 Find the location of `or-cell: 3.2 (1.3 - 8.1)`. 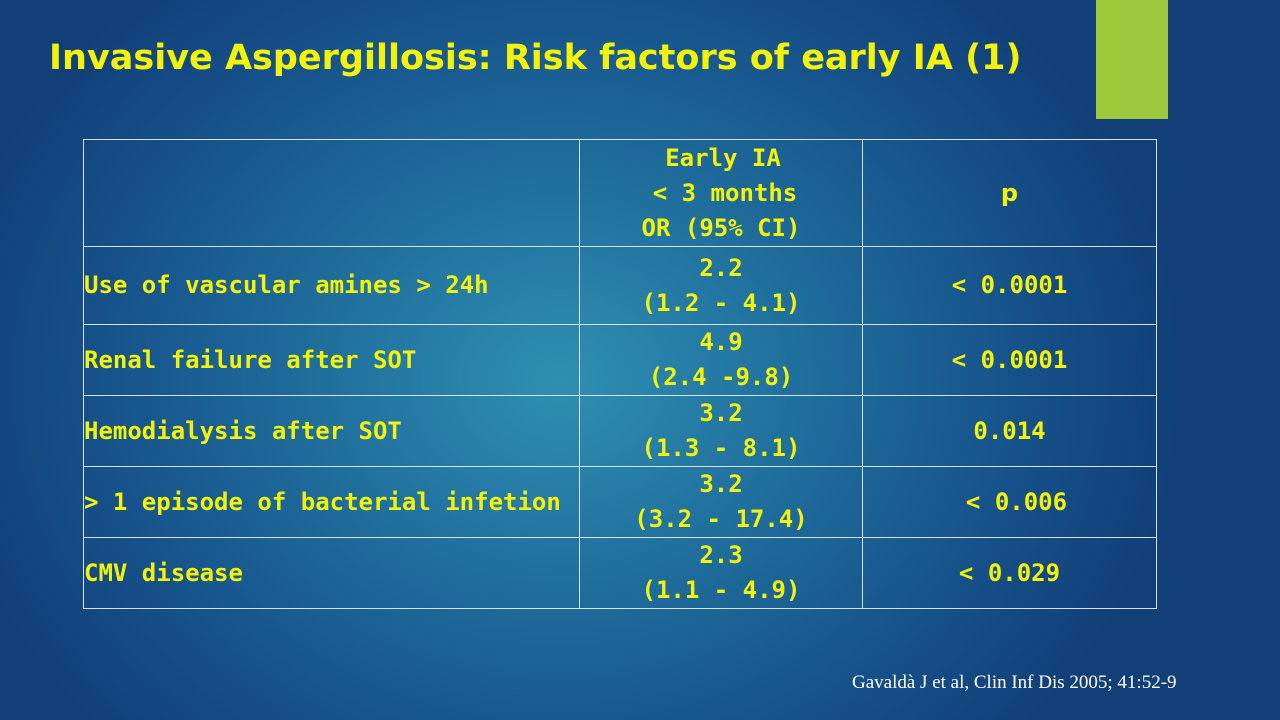

or-cell: 3.2 (1.3 - 8.1) is located at coordinates (721, 431).